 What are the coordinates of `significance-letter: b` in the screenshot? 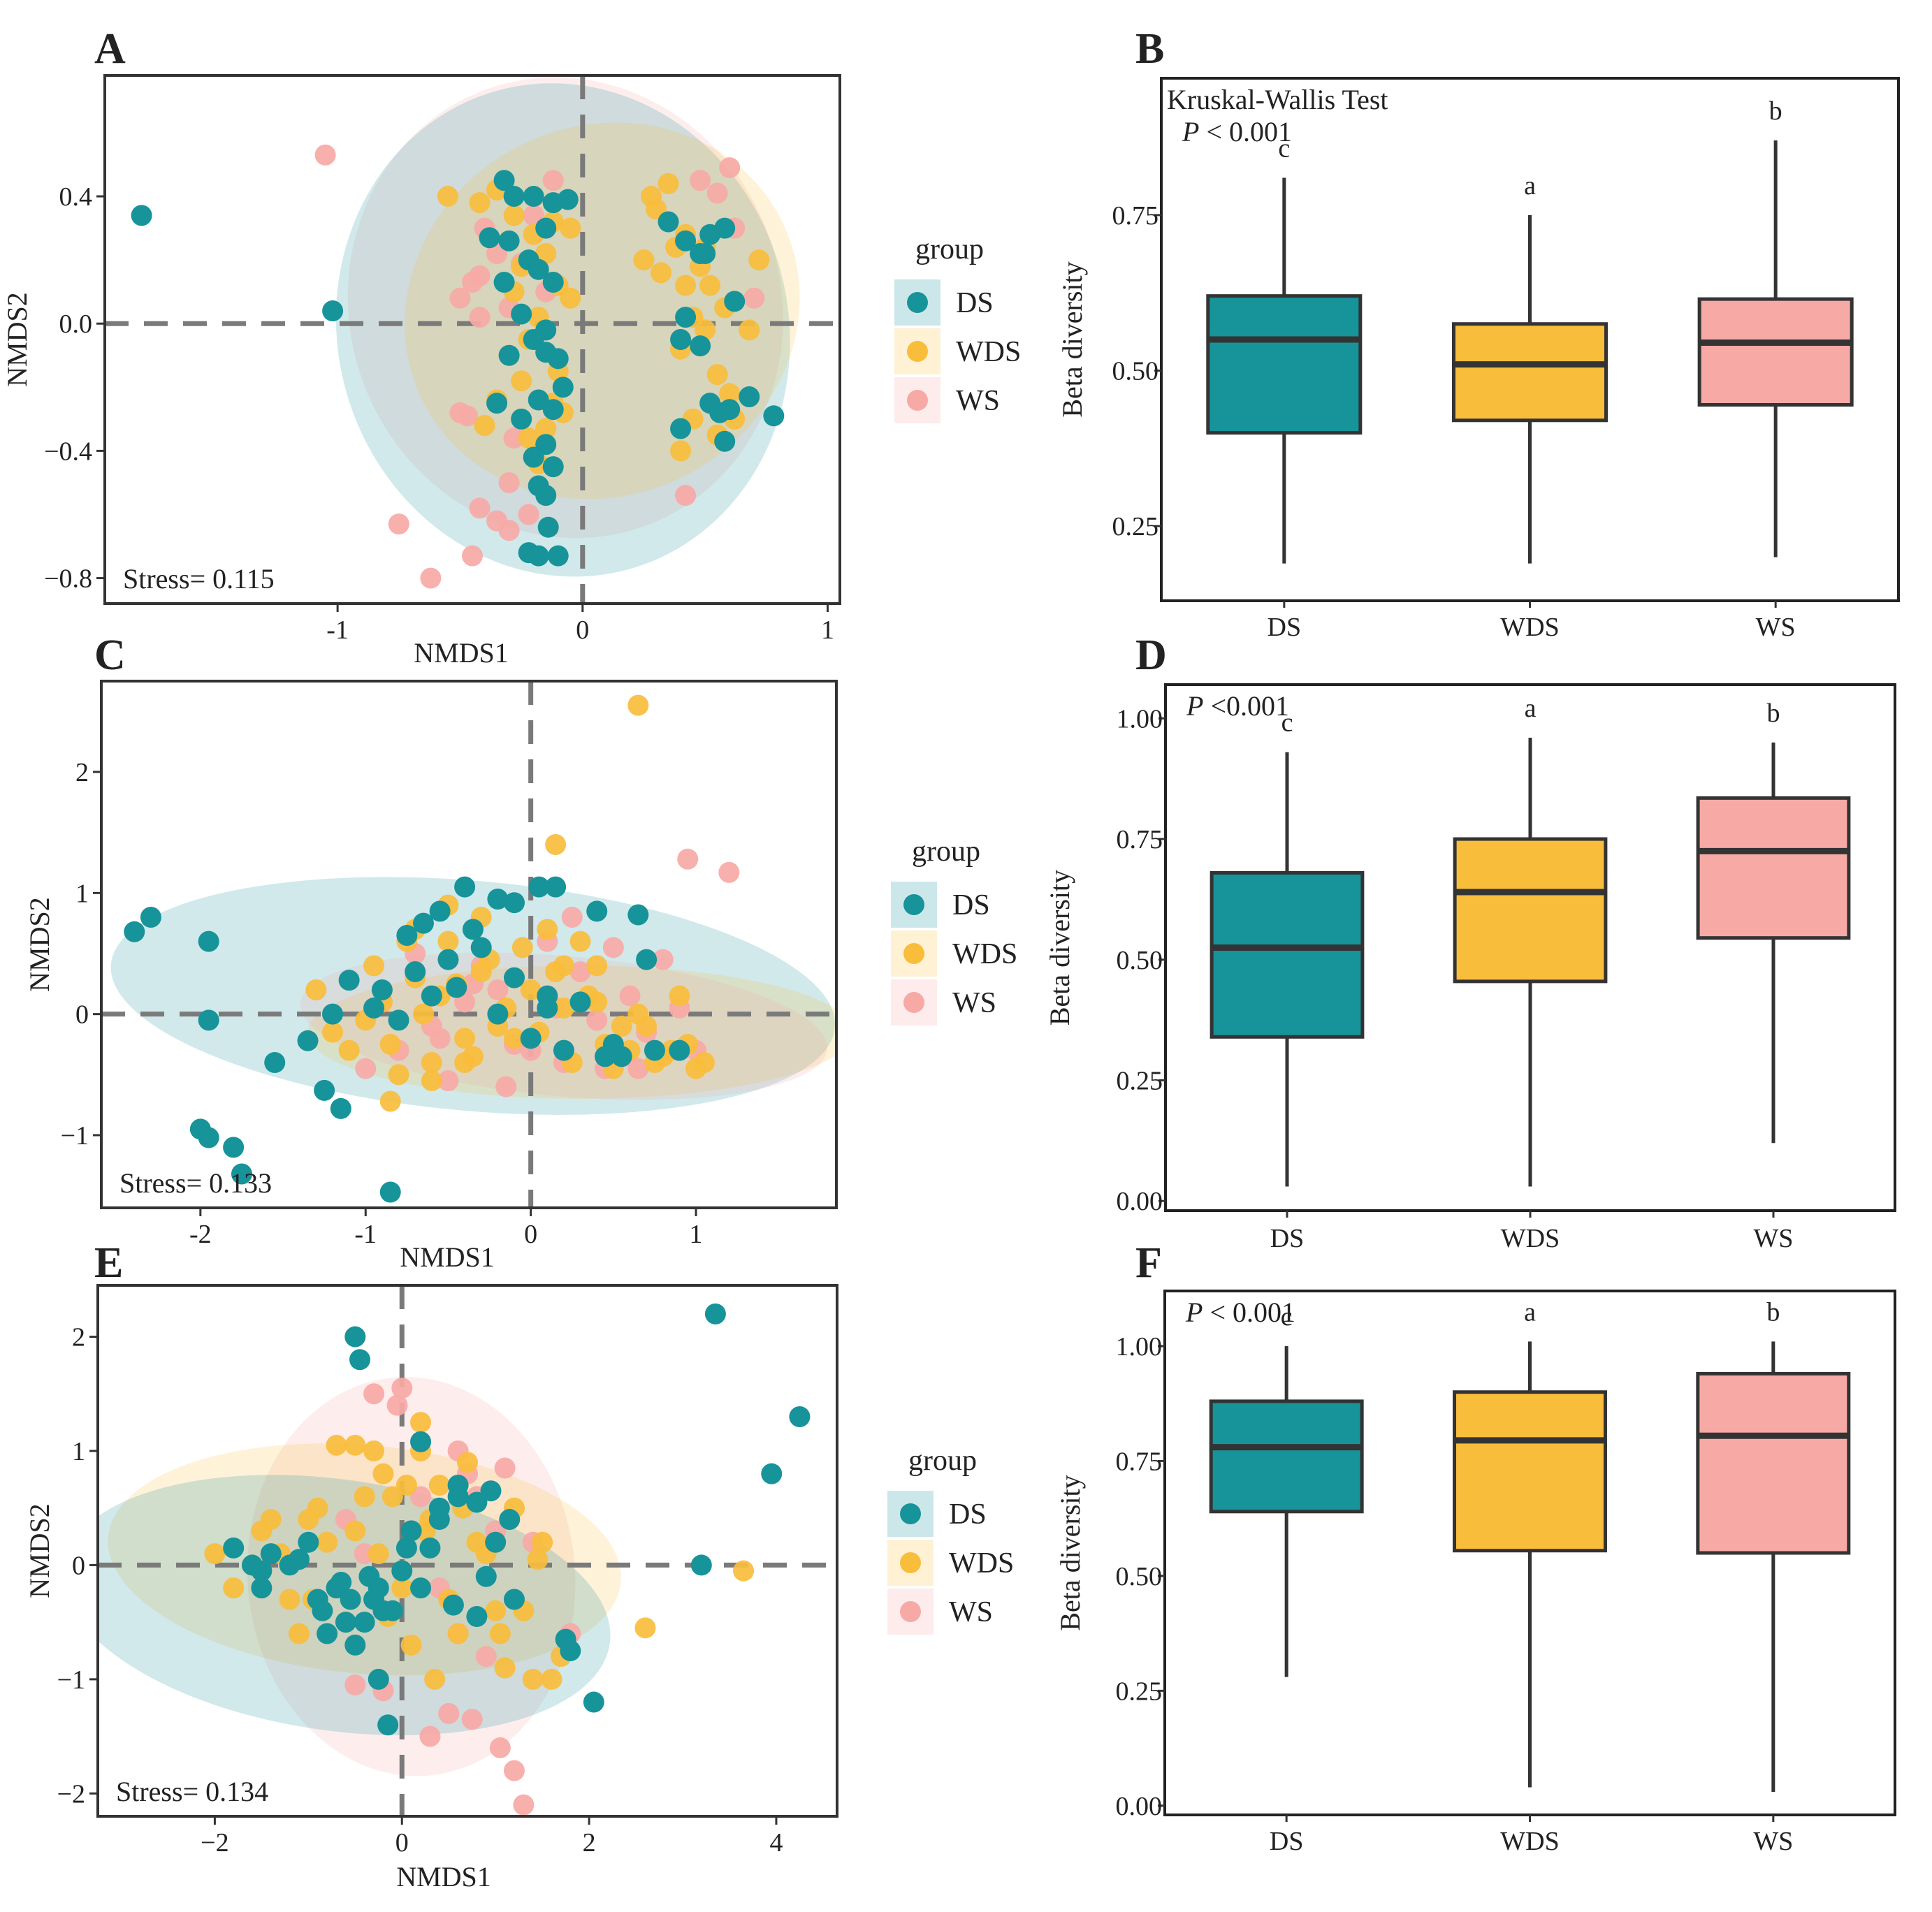 It's located at (1775, 111).